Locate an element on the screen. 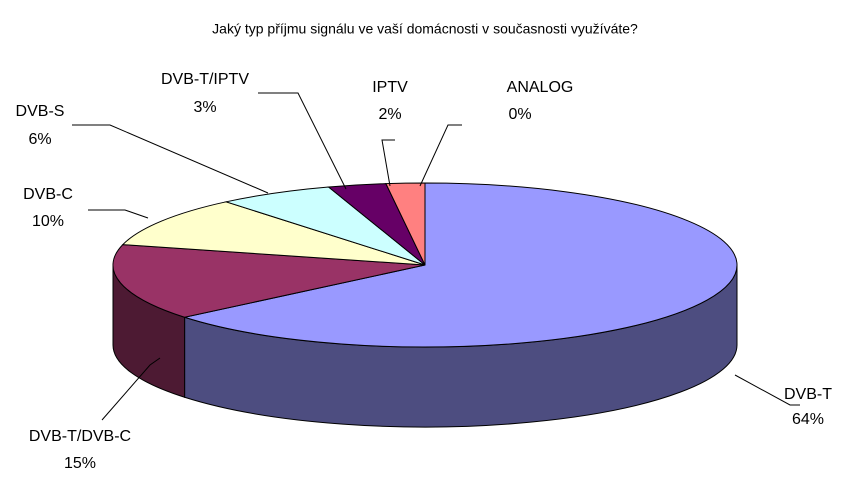 This screenshot has height=495, width=855. data-label-value: 10% is located at coordinates (48, 221).